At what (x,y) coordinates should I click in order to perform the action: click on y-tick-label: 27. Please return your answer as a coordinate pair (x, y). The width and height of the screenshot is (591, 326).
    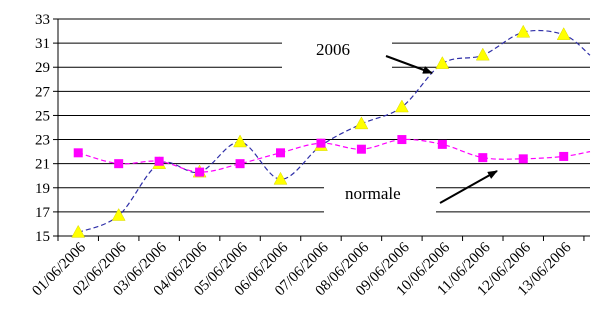
    Looking at the image, I should click on (43, 92).